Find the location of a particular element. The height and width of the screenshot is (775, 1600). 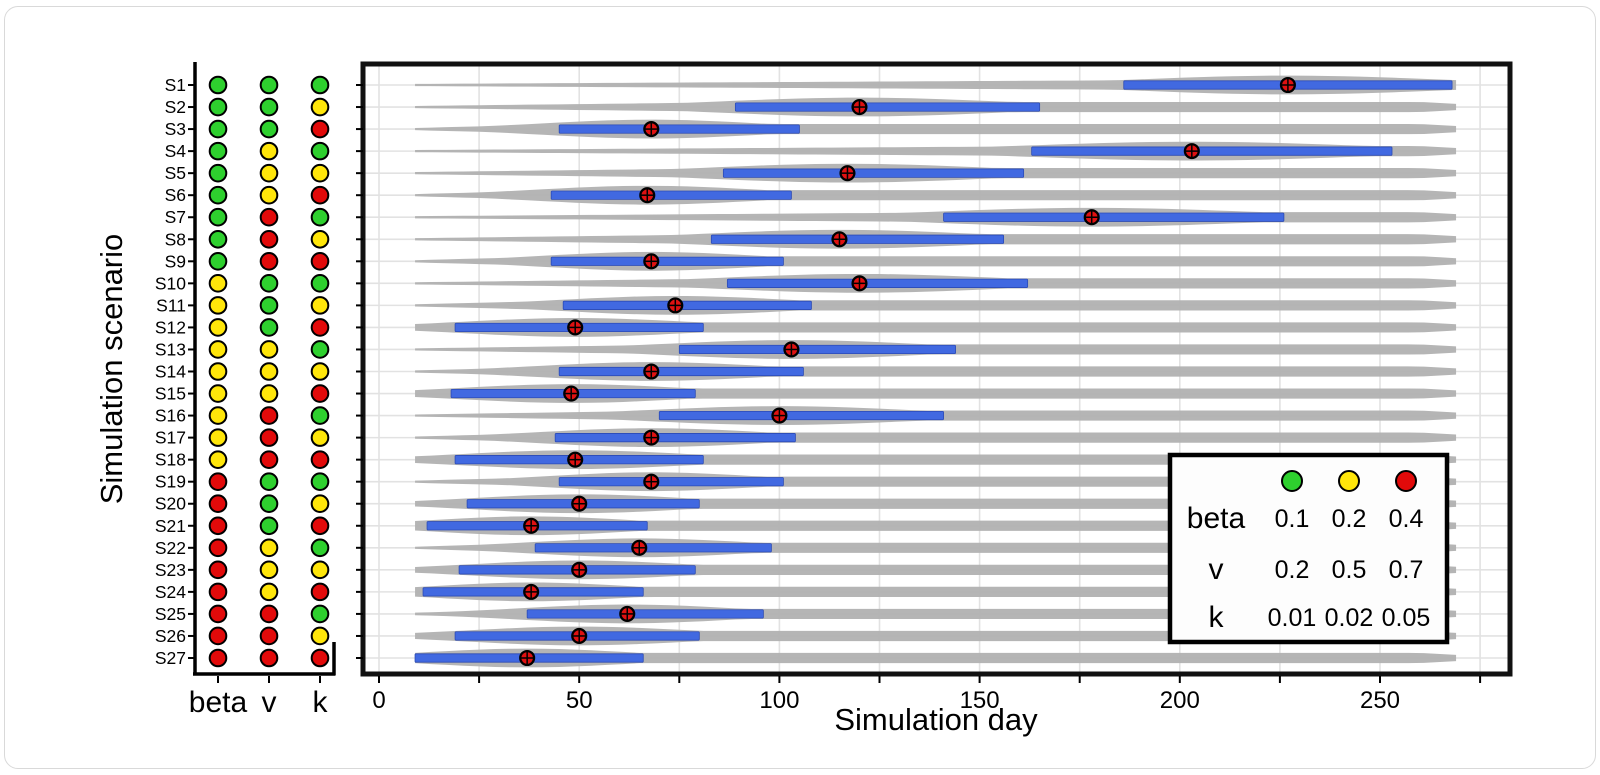

interval-bar-S10 is located at coordinates (877, 283).